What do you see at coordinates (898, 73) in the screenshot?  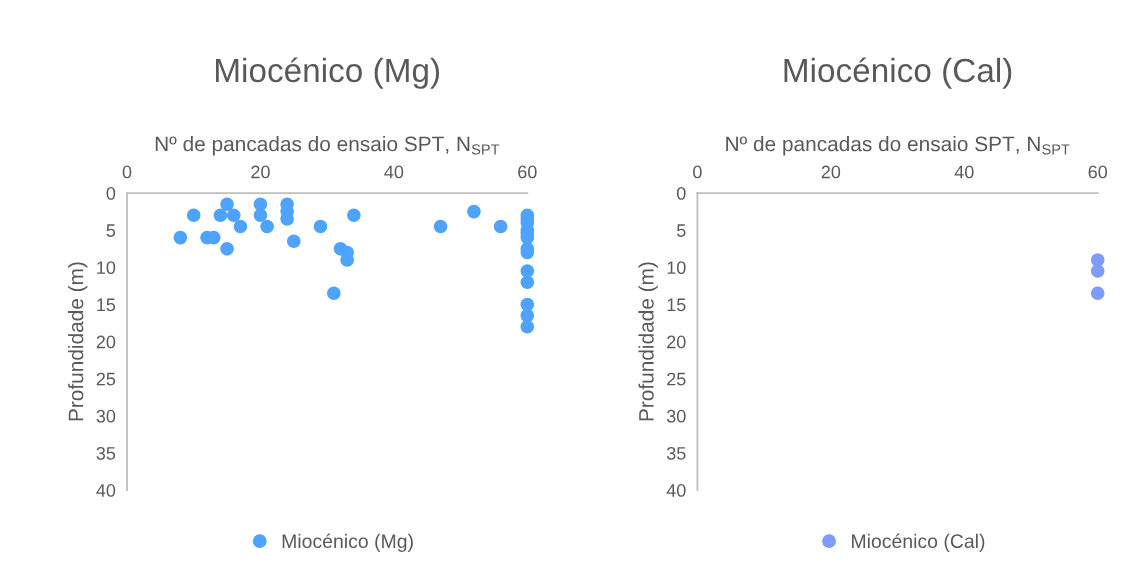 I see `chart-title: Miocénico (Cal)` at bounding box center [898, 73].